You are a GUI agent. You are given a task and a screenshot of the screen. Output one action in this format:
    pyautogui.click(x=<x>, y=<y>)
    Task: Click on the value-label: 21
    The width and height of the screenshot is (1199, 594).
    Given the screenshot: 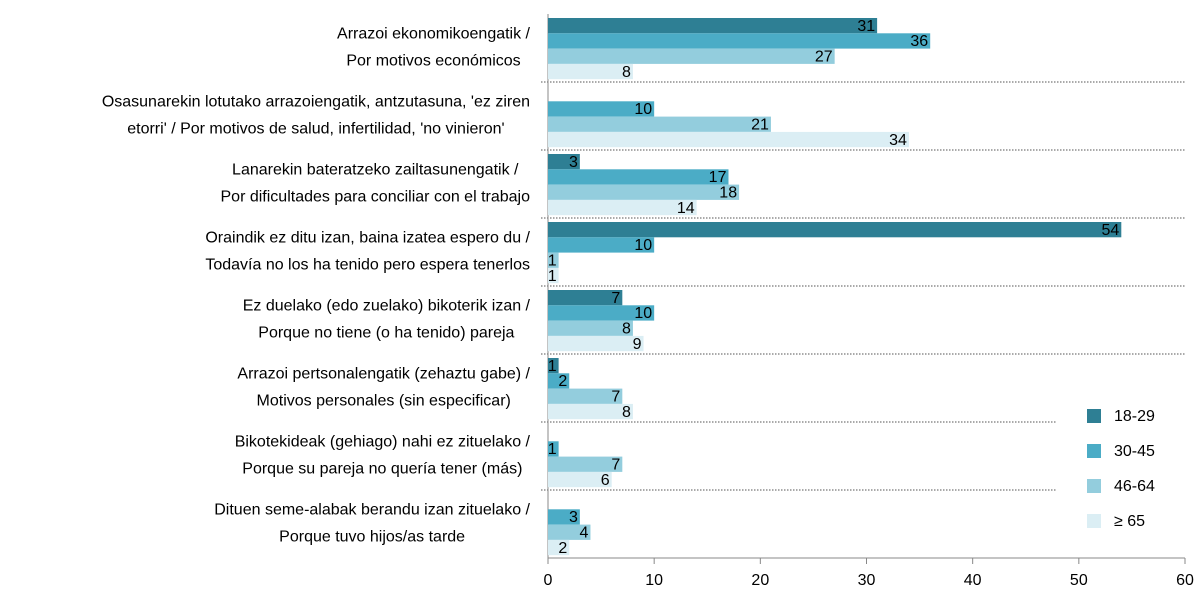 What is the action you would take?
    pyautogui.click(x=760, y=124)
    